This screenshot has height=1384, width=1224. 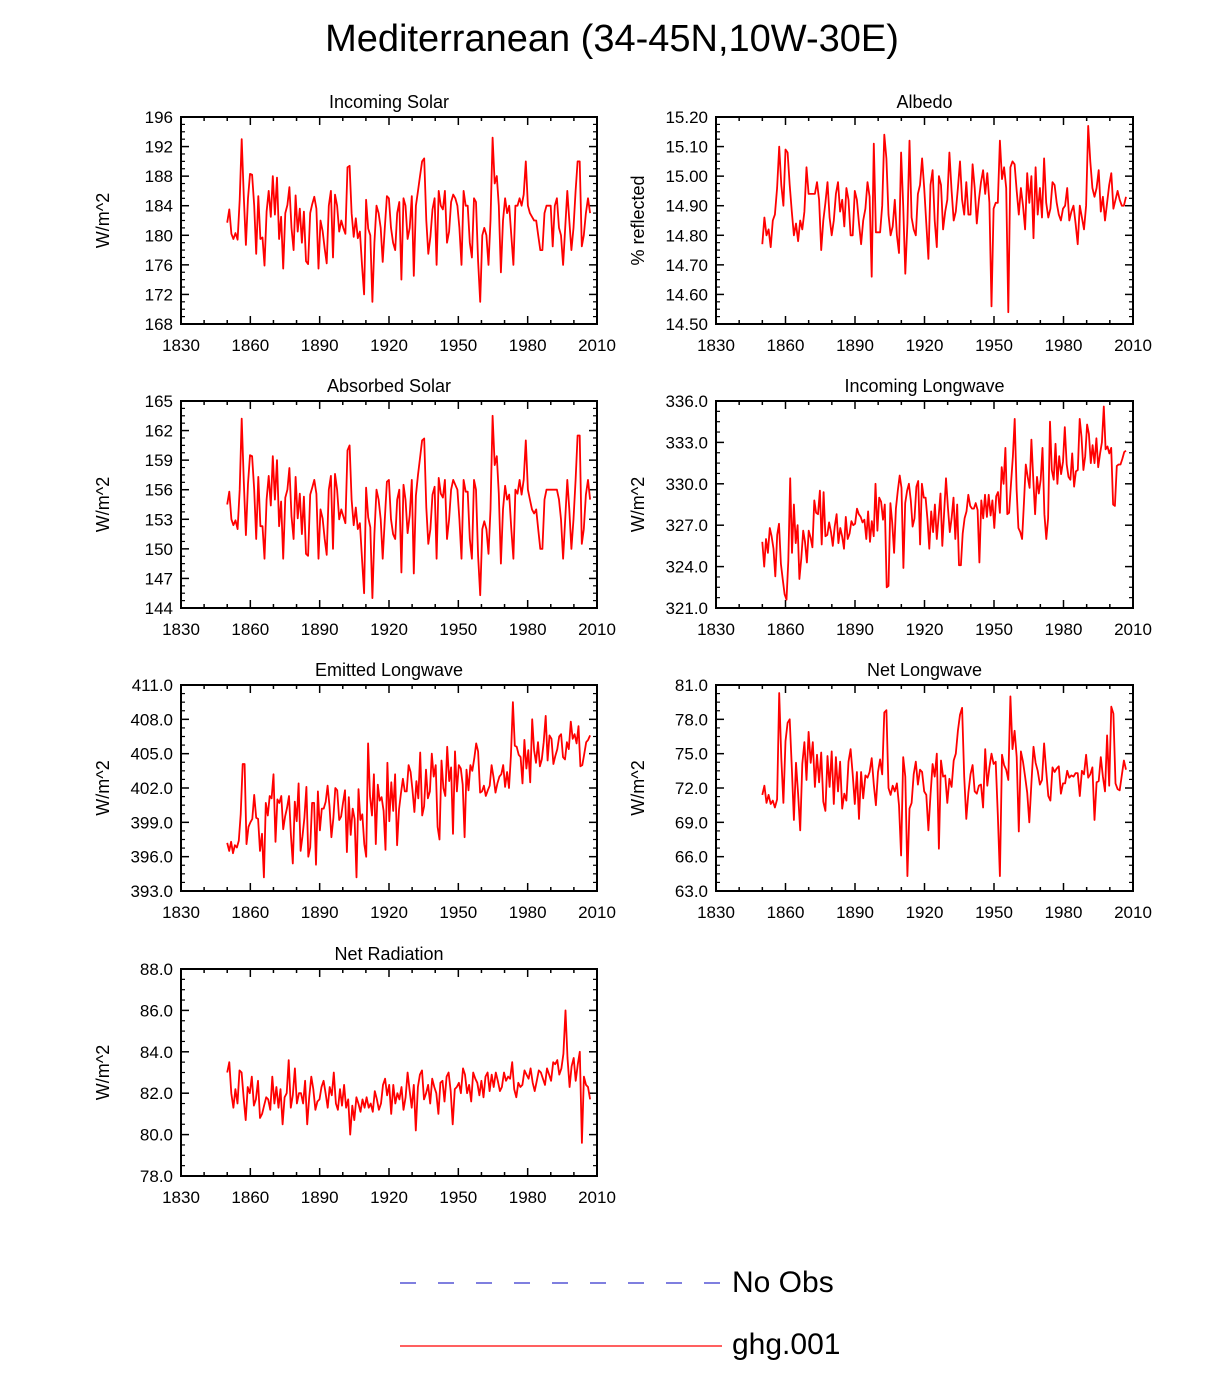 I want to click on y-tick-label: 192, so click(x=159, y=147).